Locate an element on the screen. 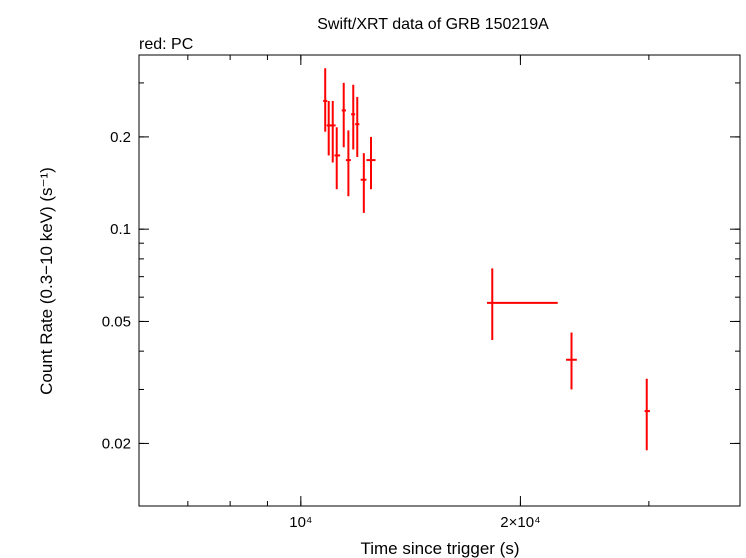 The width and height of the screenshot is (746, 558). y-axis-label: Count Rate (0.3−10 keV) (s⁻¹) is located at coordinates (46, 281).